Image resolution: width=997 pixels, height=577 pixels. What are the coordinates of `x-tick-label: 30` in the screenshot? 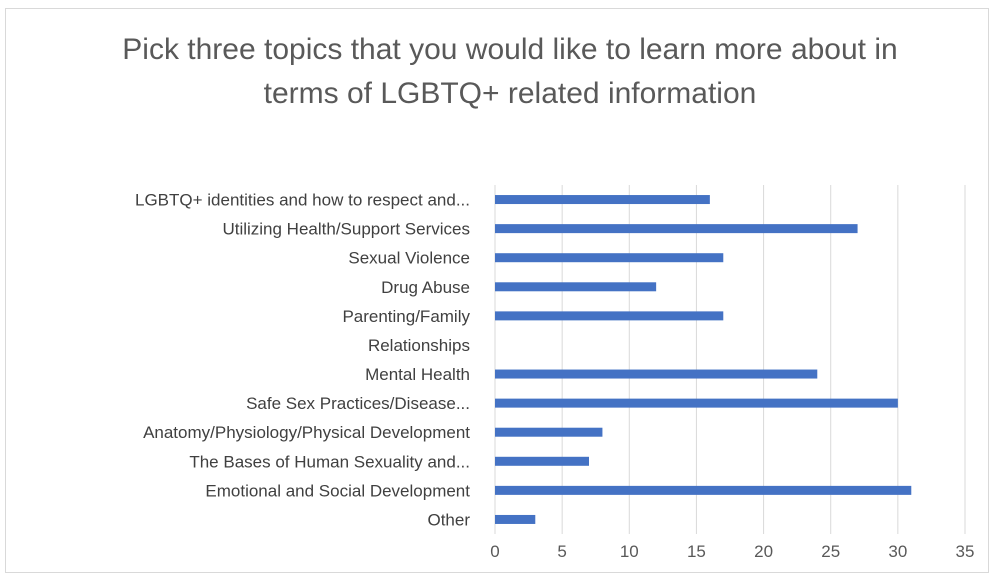 It's located at (897, 551).